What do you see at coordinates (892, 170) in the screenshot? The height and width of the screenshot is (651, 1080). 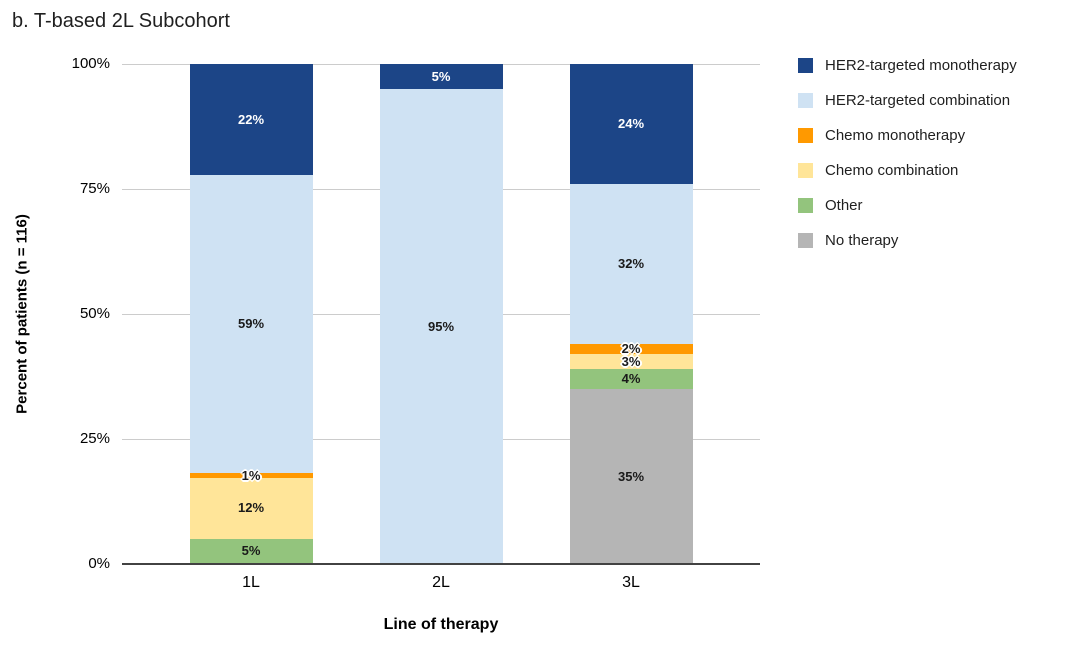 I see `legend-label: Chemo combination` at bounding box center [892, 170].